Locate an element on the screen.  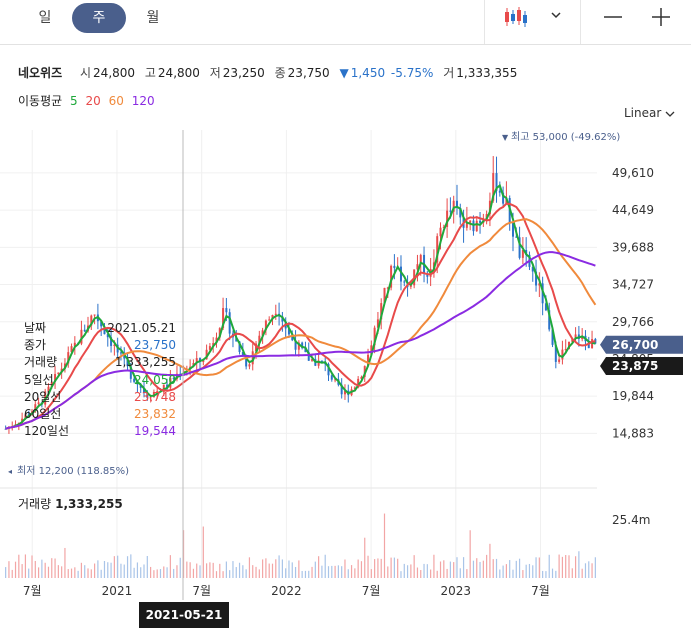
scale-mode-dropdown: Linear is located at coordinates (649, 113).